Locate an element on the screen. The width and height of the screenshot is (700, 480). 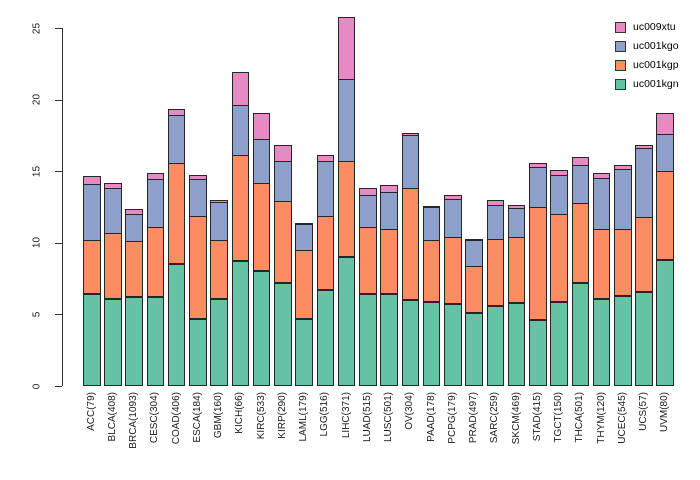
y-tick-label: 5 is located at coordinates (37, 314).